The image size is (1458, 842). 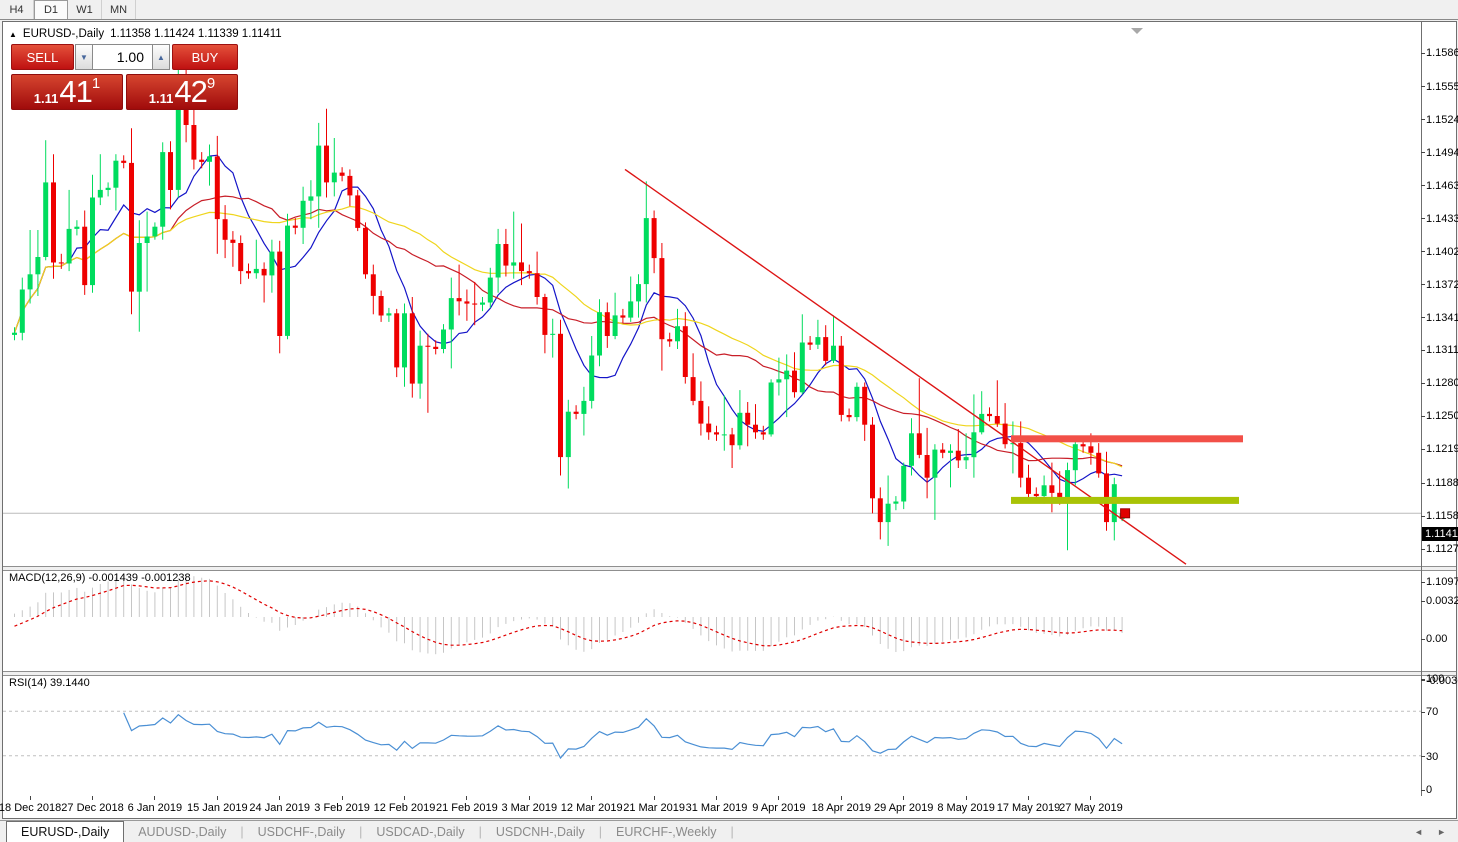 What do you see at coordinates (1442, 483) in the screenshot?
I see `price-axis-label: 1.11885` at bounding box center [1442, 483].